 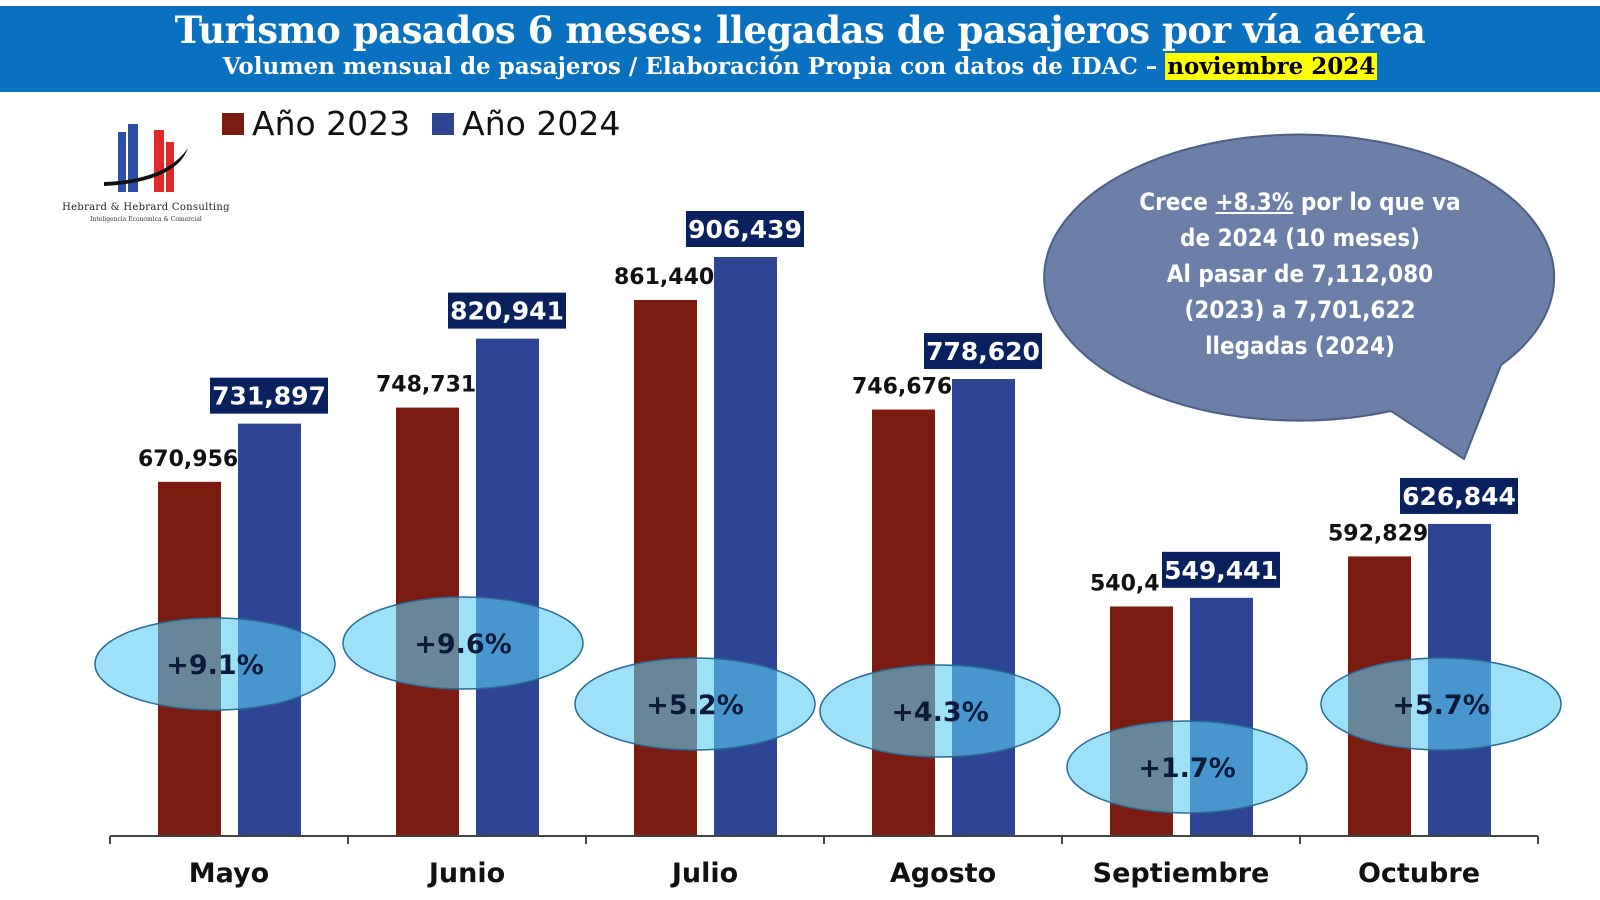 What do you see at coordinates (466, 873) in the screenshot?
I see `x-tick-label: Junio` at bounding box center [466, 873].